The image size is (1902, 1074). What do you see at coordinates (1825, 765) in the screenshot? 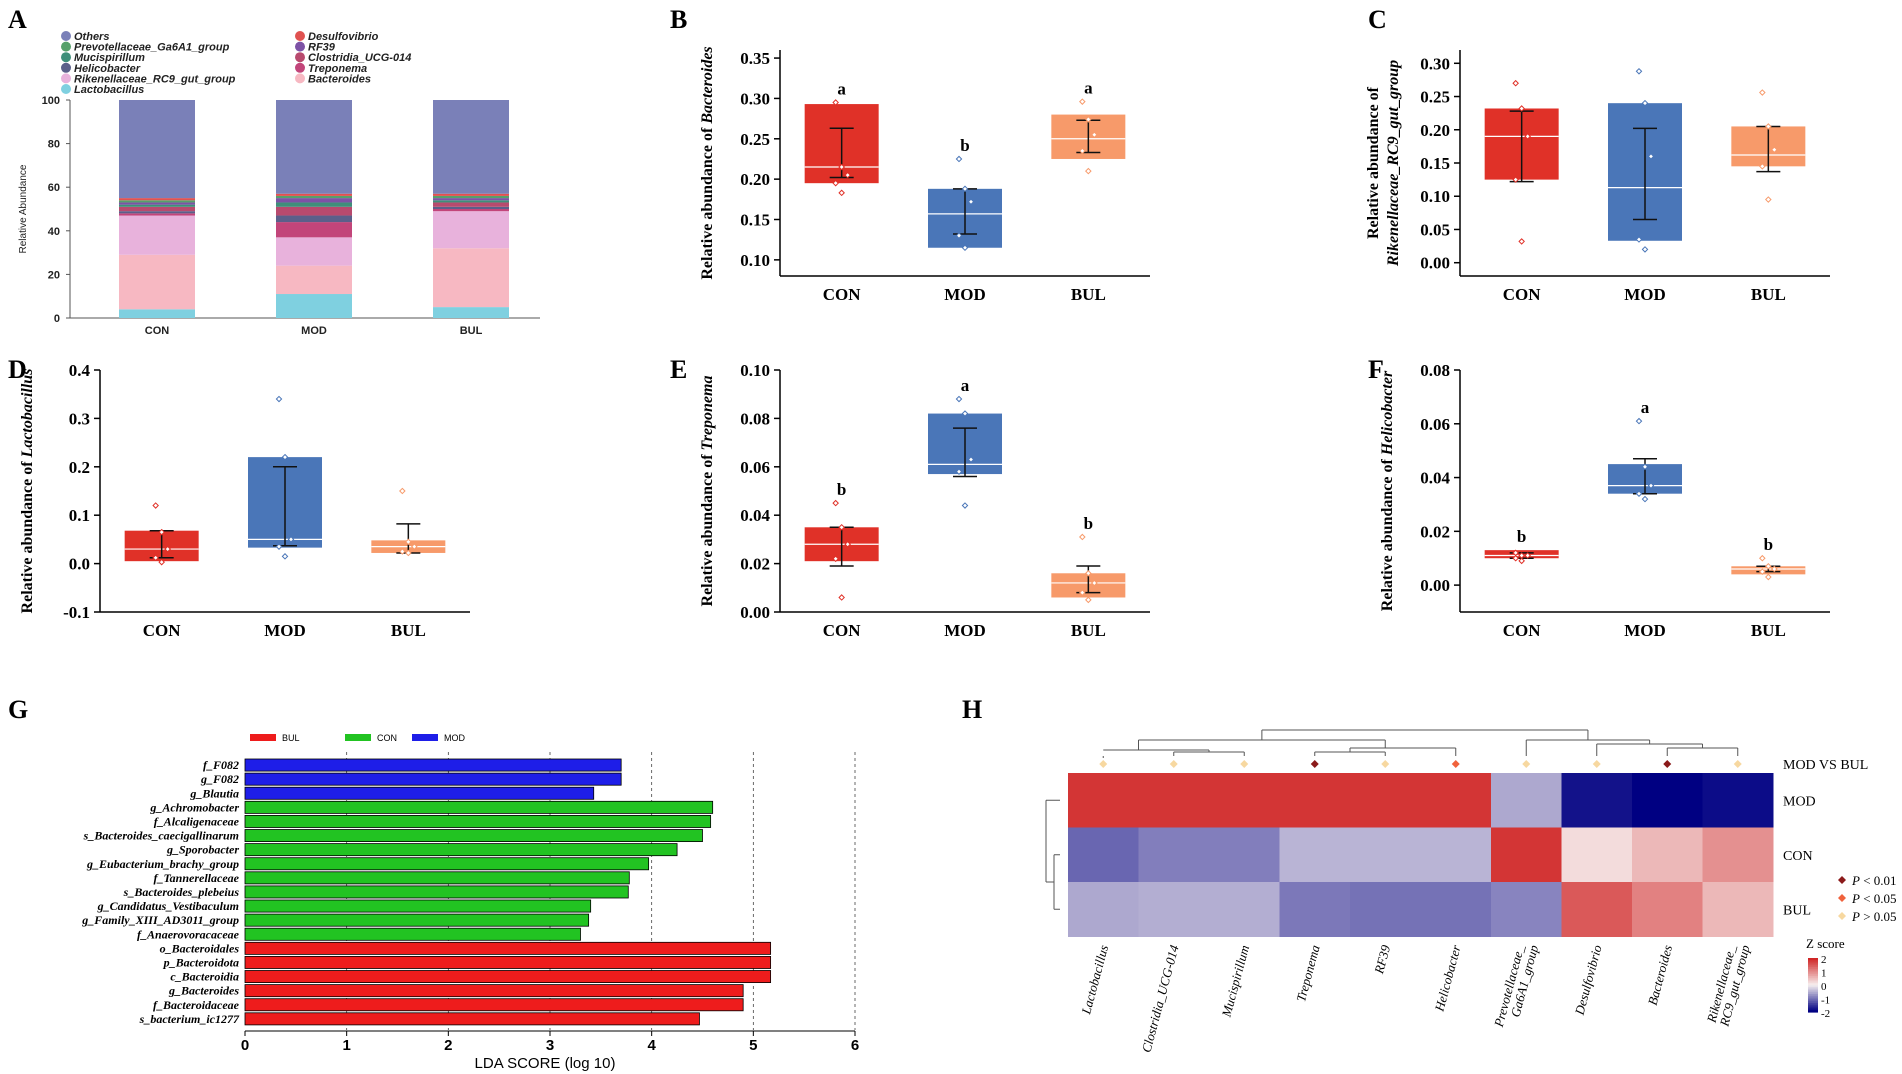
I see `sig-row-label: MOD VS BUL` at bounding box center [1825, 765].